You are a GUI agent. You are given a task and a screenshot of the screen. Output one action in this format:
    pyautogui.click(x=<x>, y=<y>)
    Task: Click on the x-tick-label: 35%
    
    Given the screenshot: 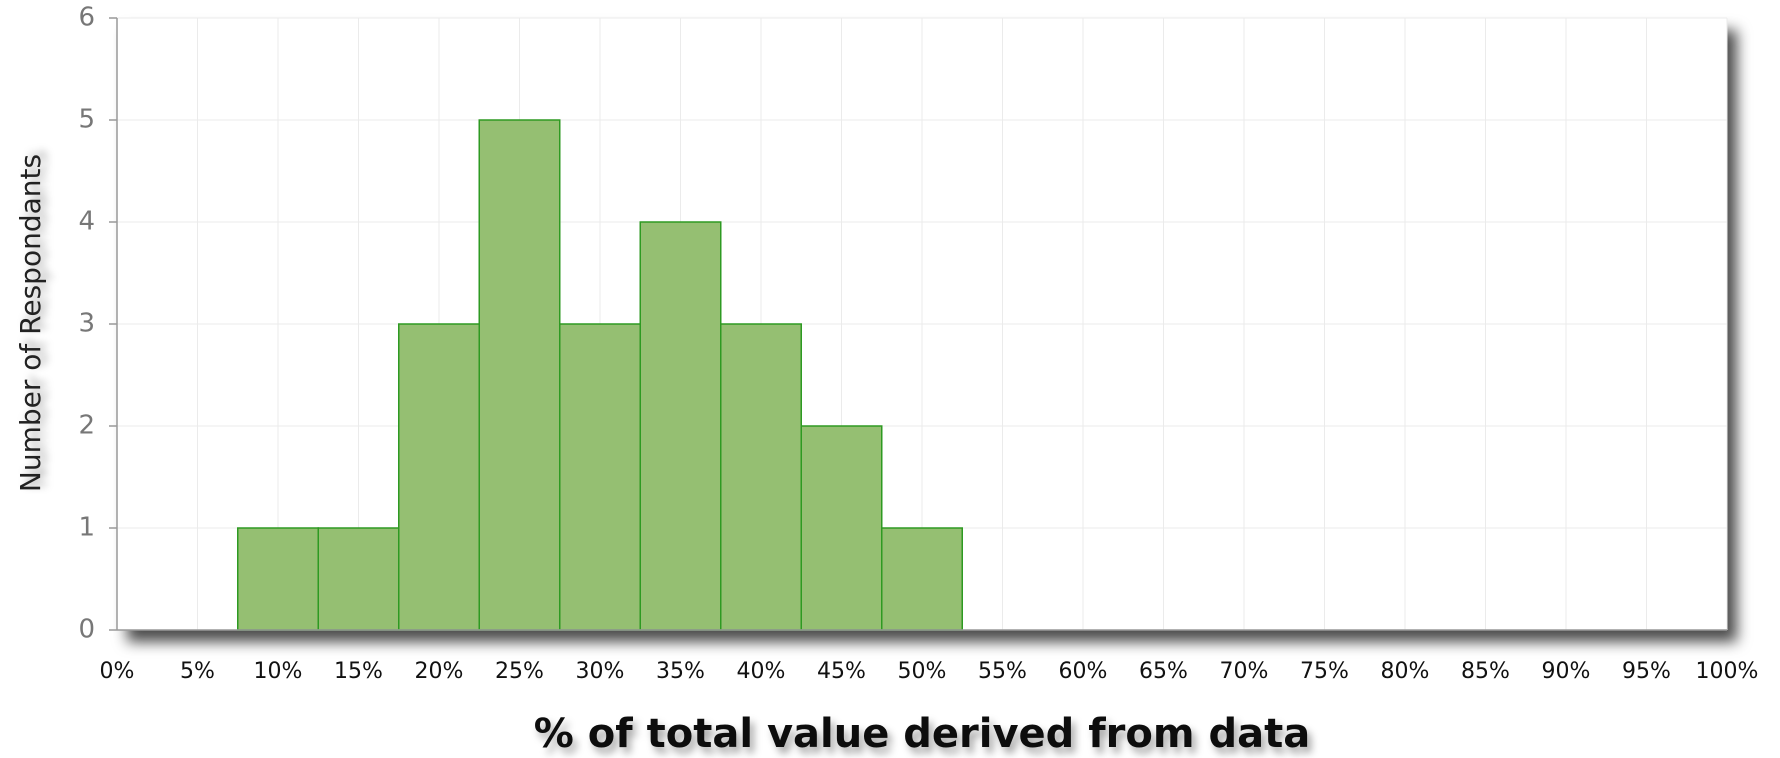 What is the action you would take?
    pyautogui.click(x=680, y=671)
    